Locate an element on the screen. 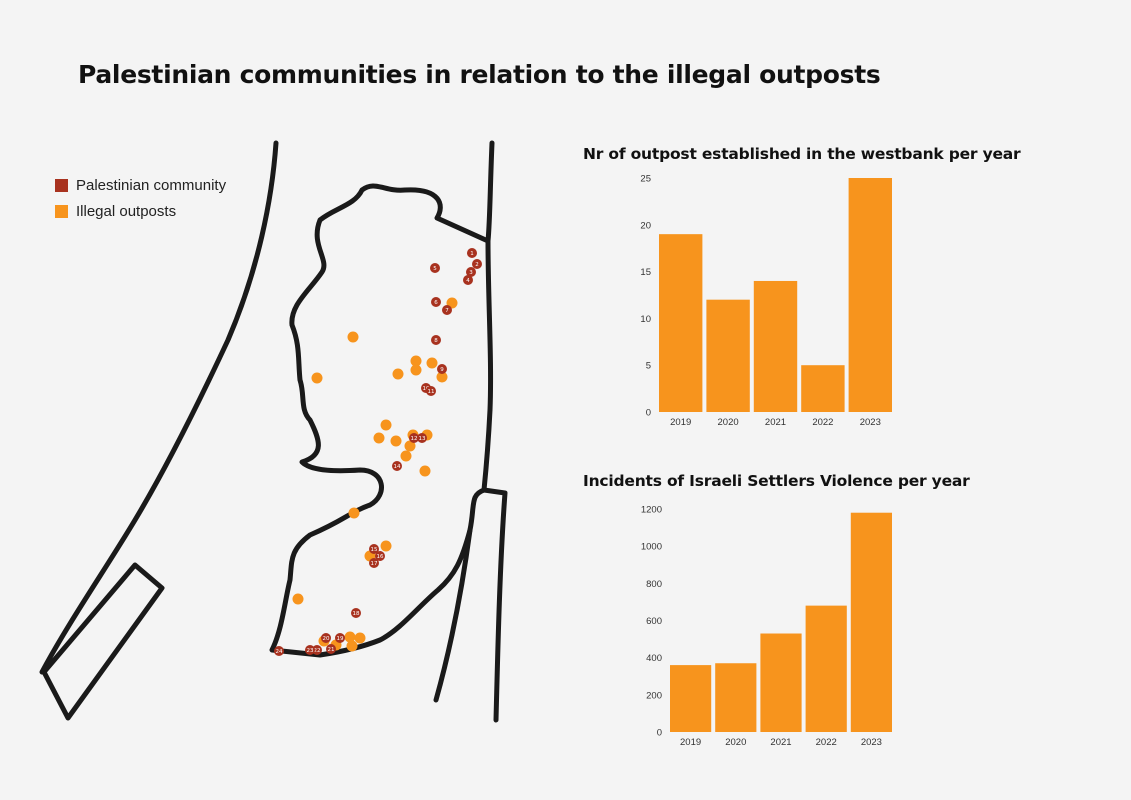 This screenshot has width=1131, height=800. outposts-bar-chart: 0 5 10 15 20 25 2019 2020 2021 2022 2023 is located at coordinates (766, 301).